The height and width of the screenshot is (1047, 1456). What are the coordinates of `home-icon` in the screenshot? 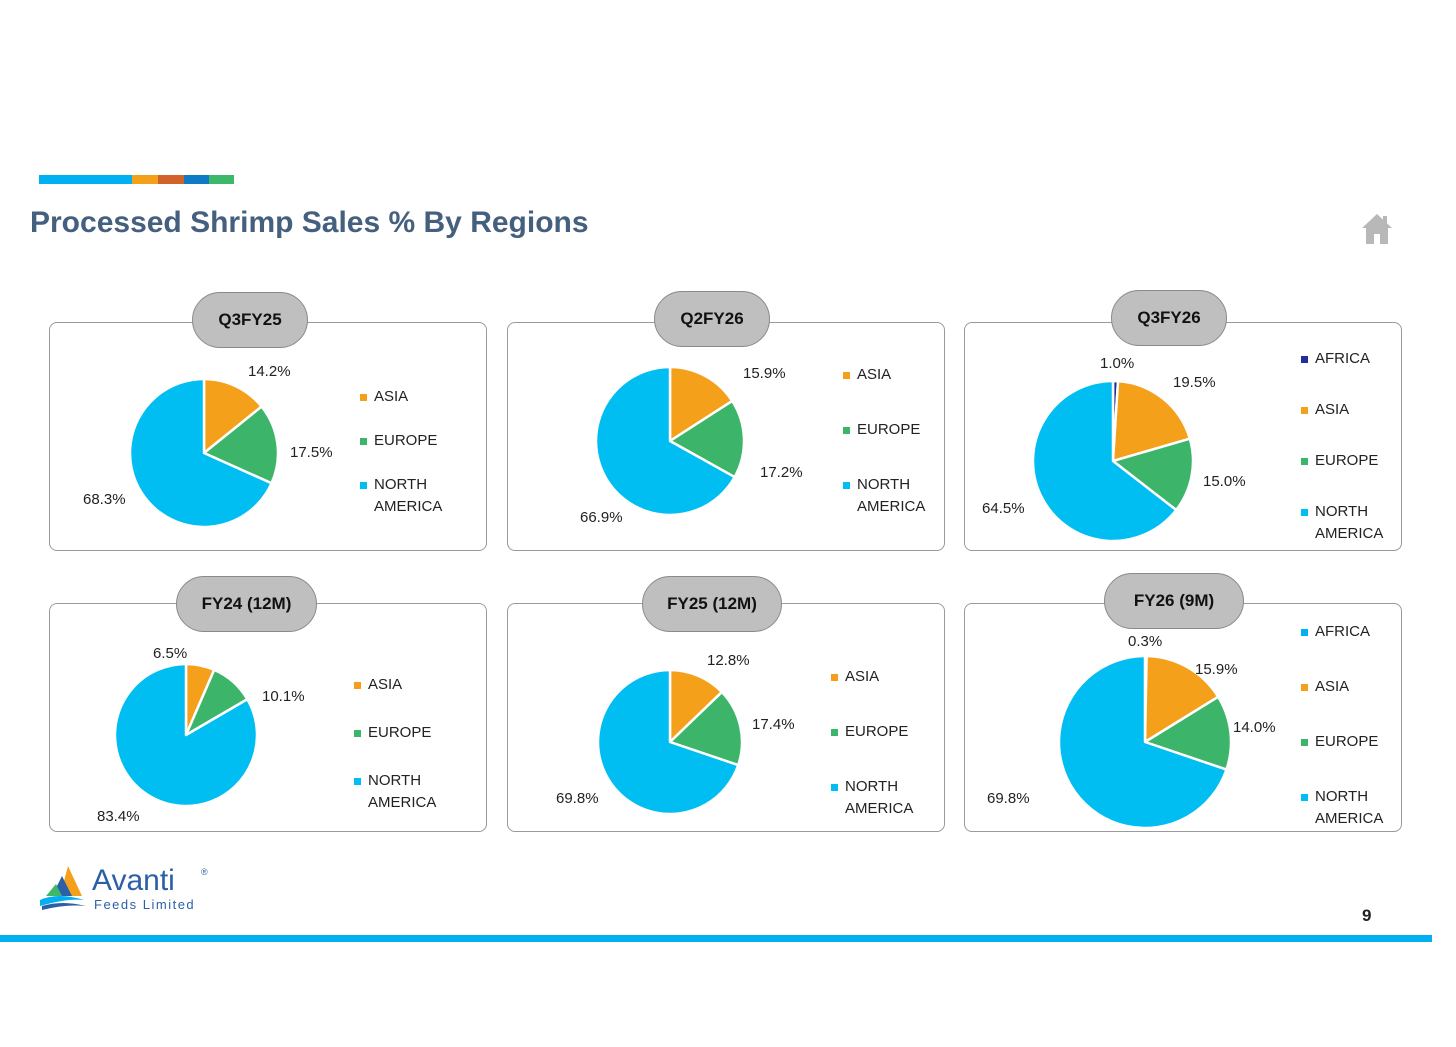 It's located at (1377, 229).